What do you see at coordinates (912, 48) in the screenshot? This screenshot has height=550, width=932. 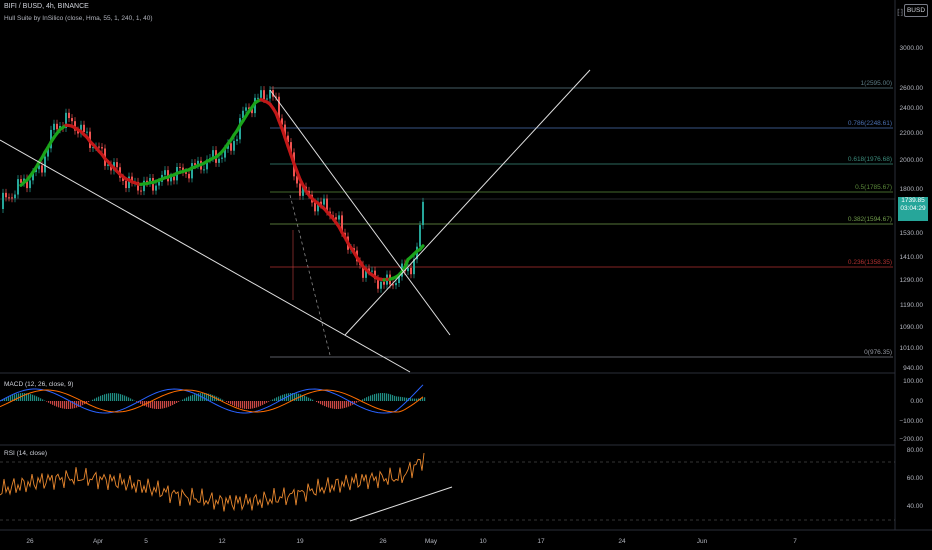 I see `price-axis-tick: 3000.00` at bounding box center [912, 48].